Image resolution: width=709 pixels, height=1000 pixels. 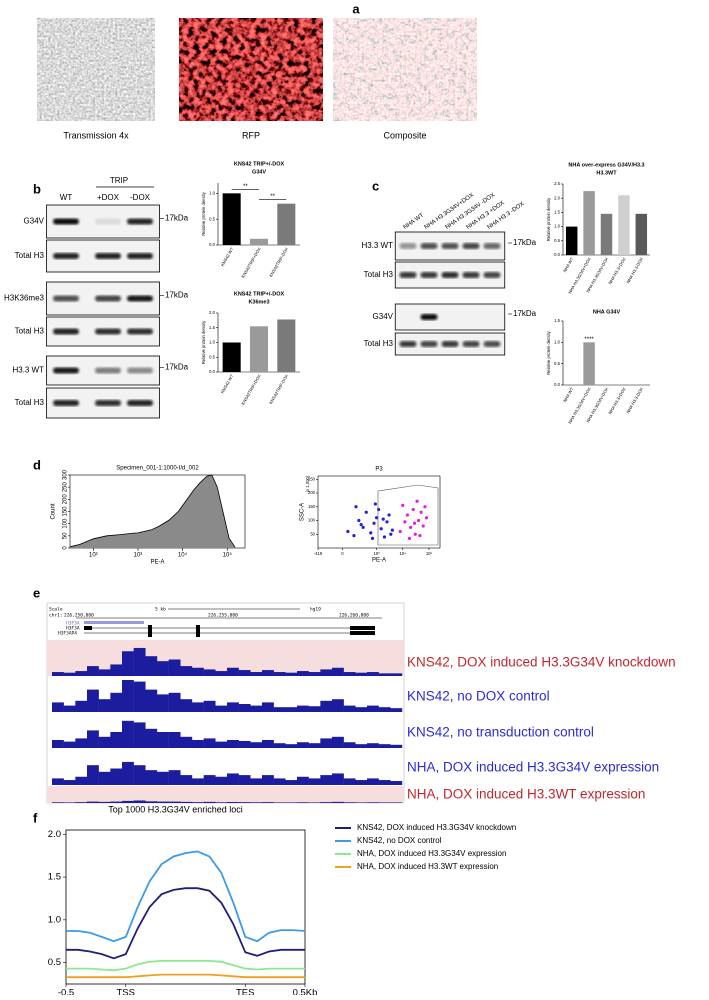 I want to click on significance-label: **, so click(x=245, y=187).